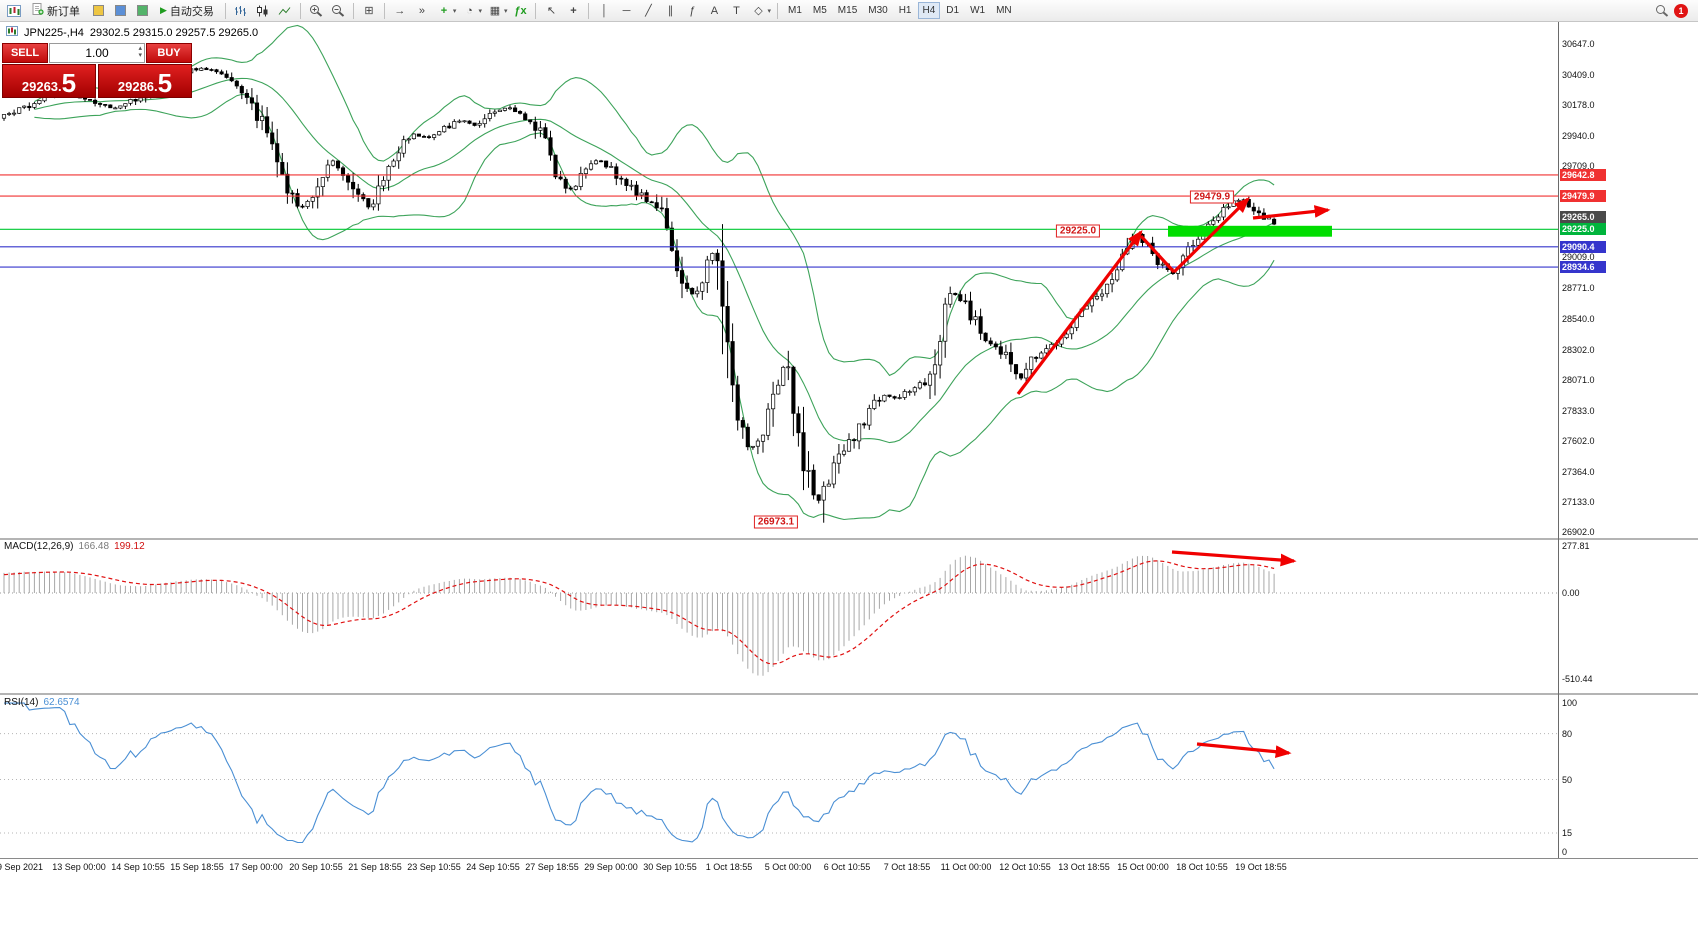  Describe the element at coordinates (21, 702) in the screenshot. I see `rsi-name: RSI(14)` at that location.